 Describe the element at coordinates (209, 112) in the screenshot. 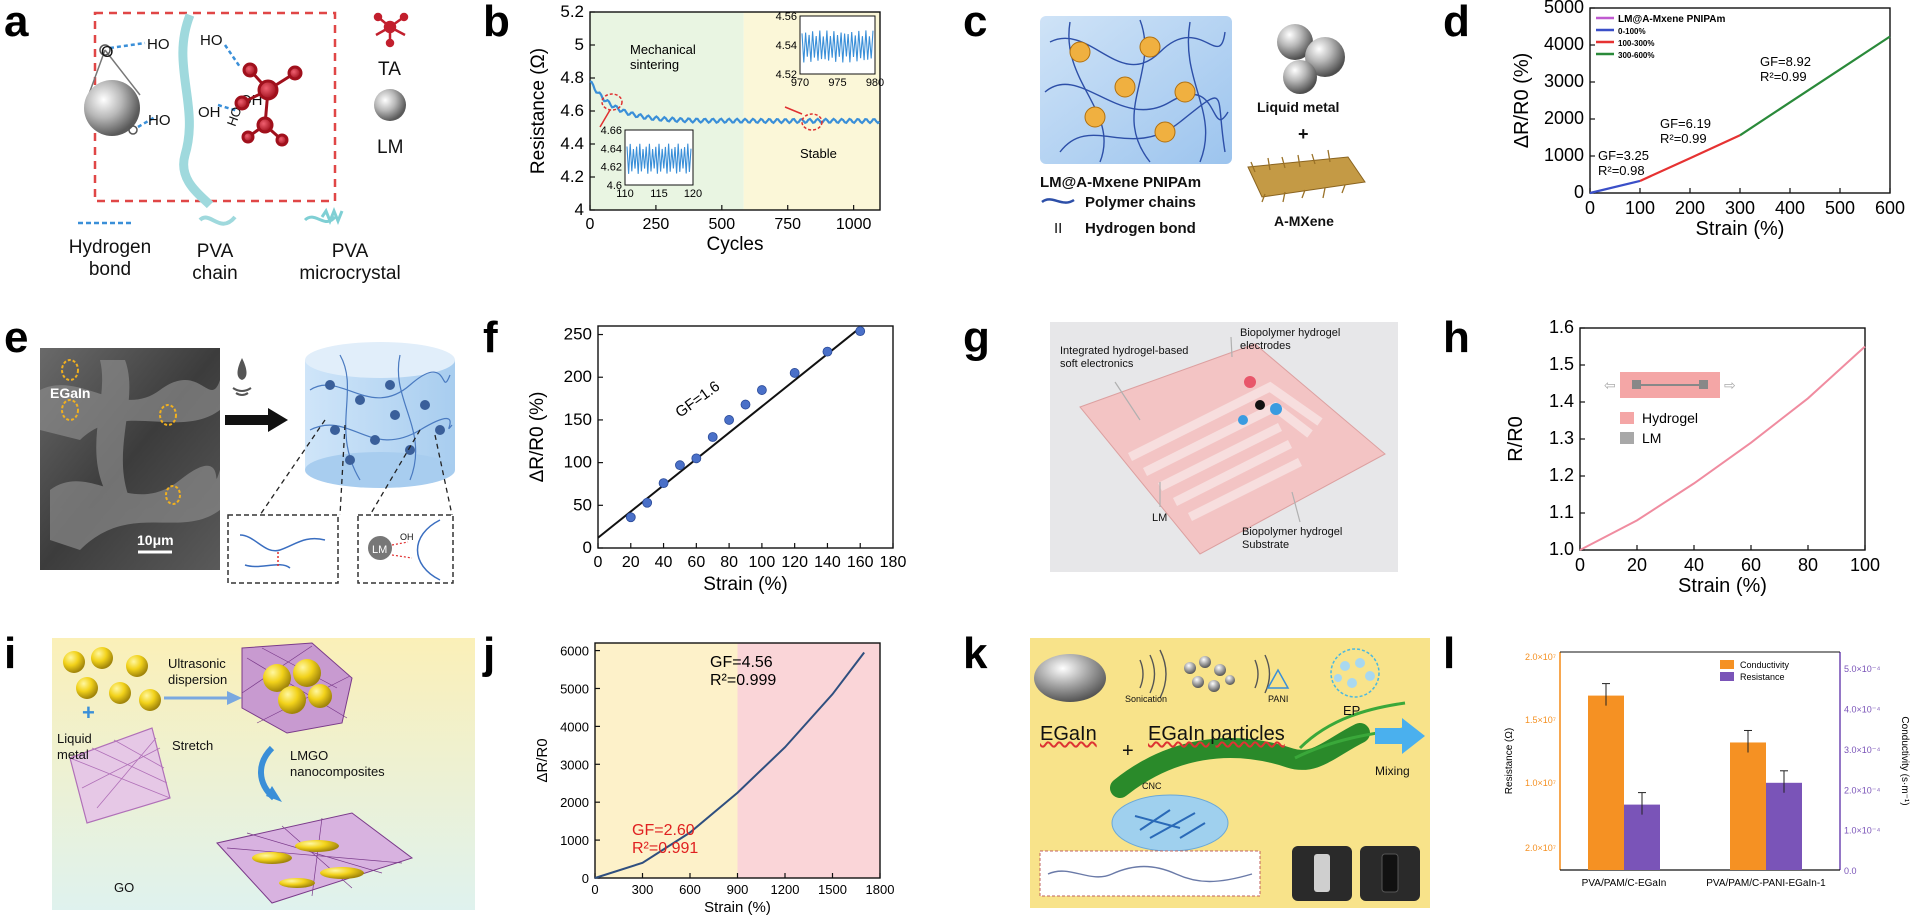

I see `oh-2: OH` at that location.